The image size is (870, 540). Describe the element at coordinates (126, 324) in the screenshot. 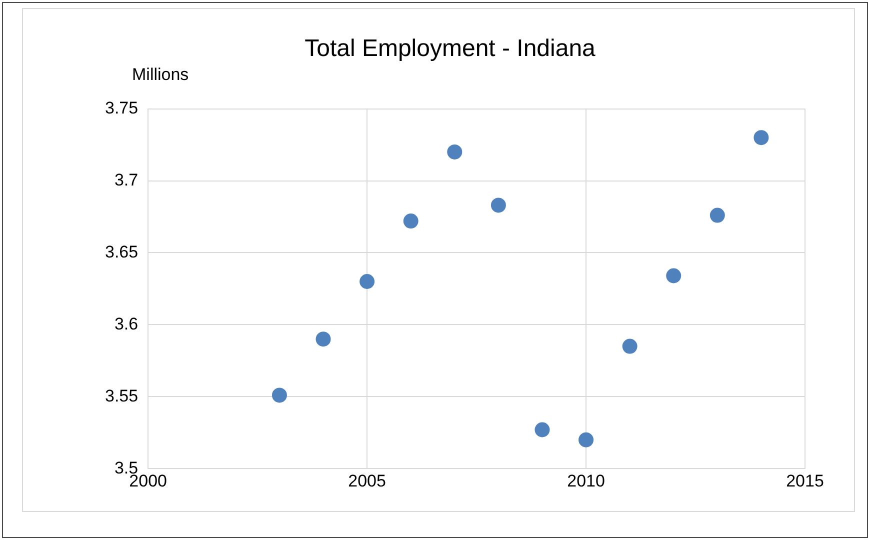

I see `y-tick-label: 3.6` at that location.